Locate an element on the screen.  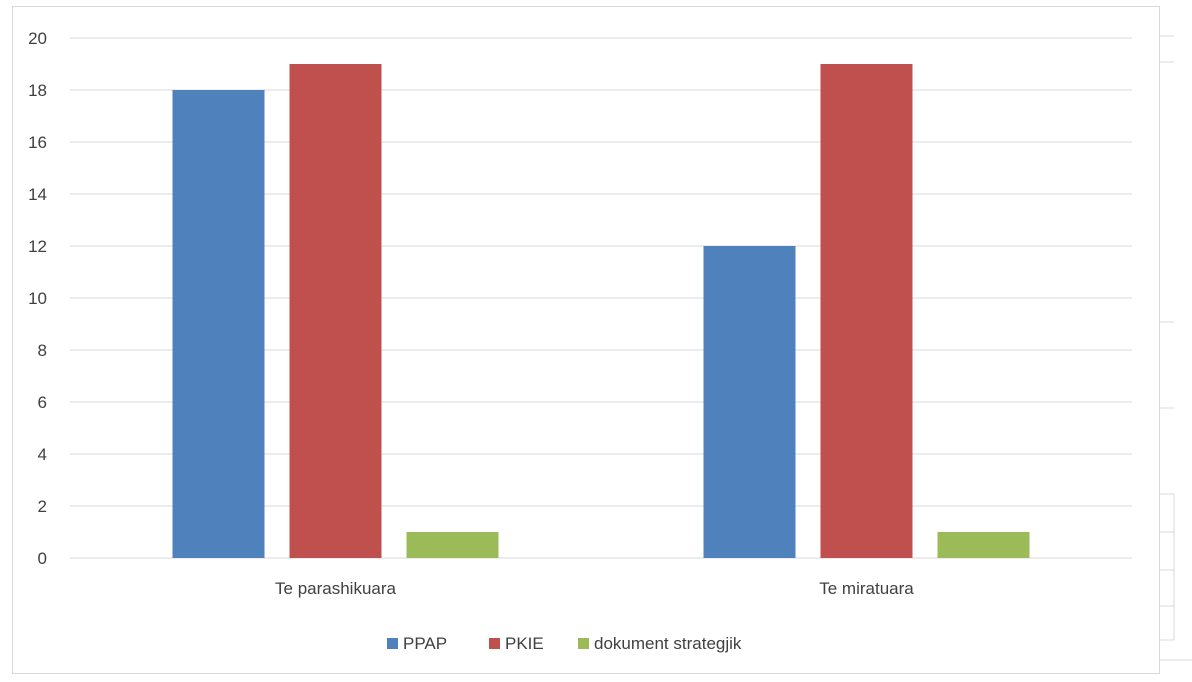
legend-swatch-ppap is located at coordinates (392, 643).